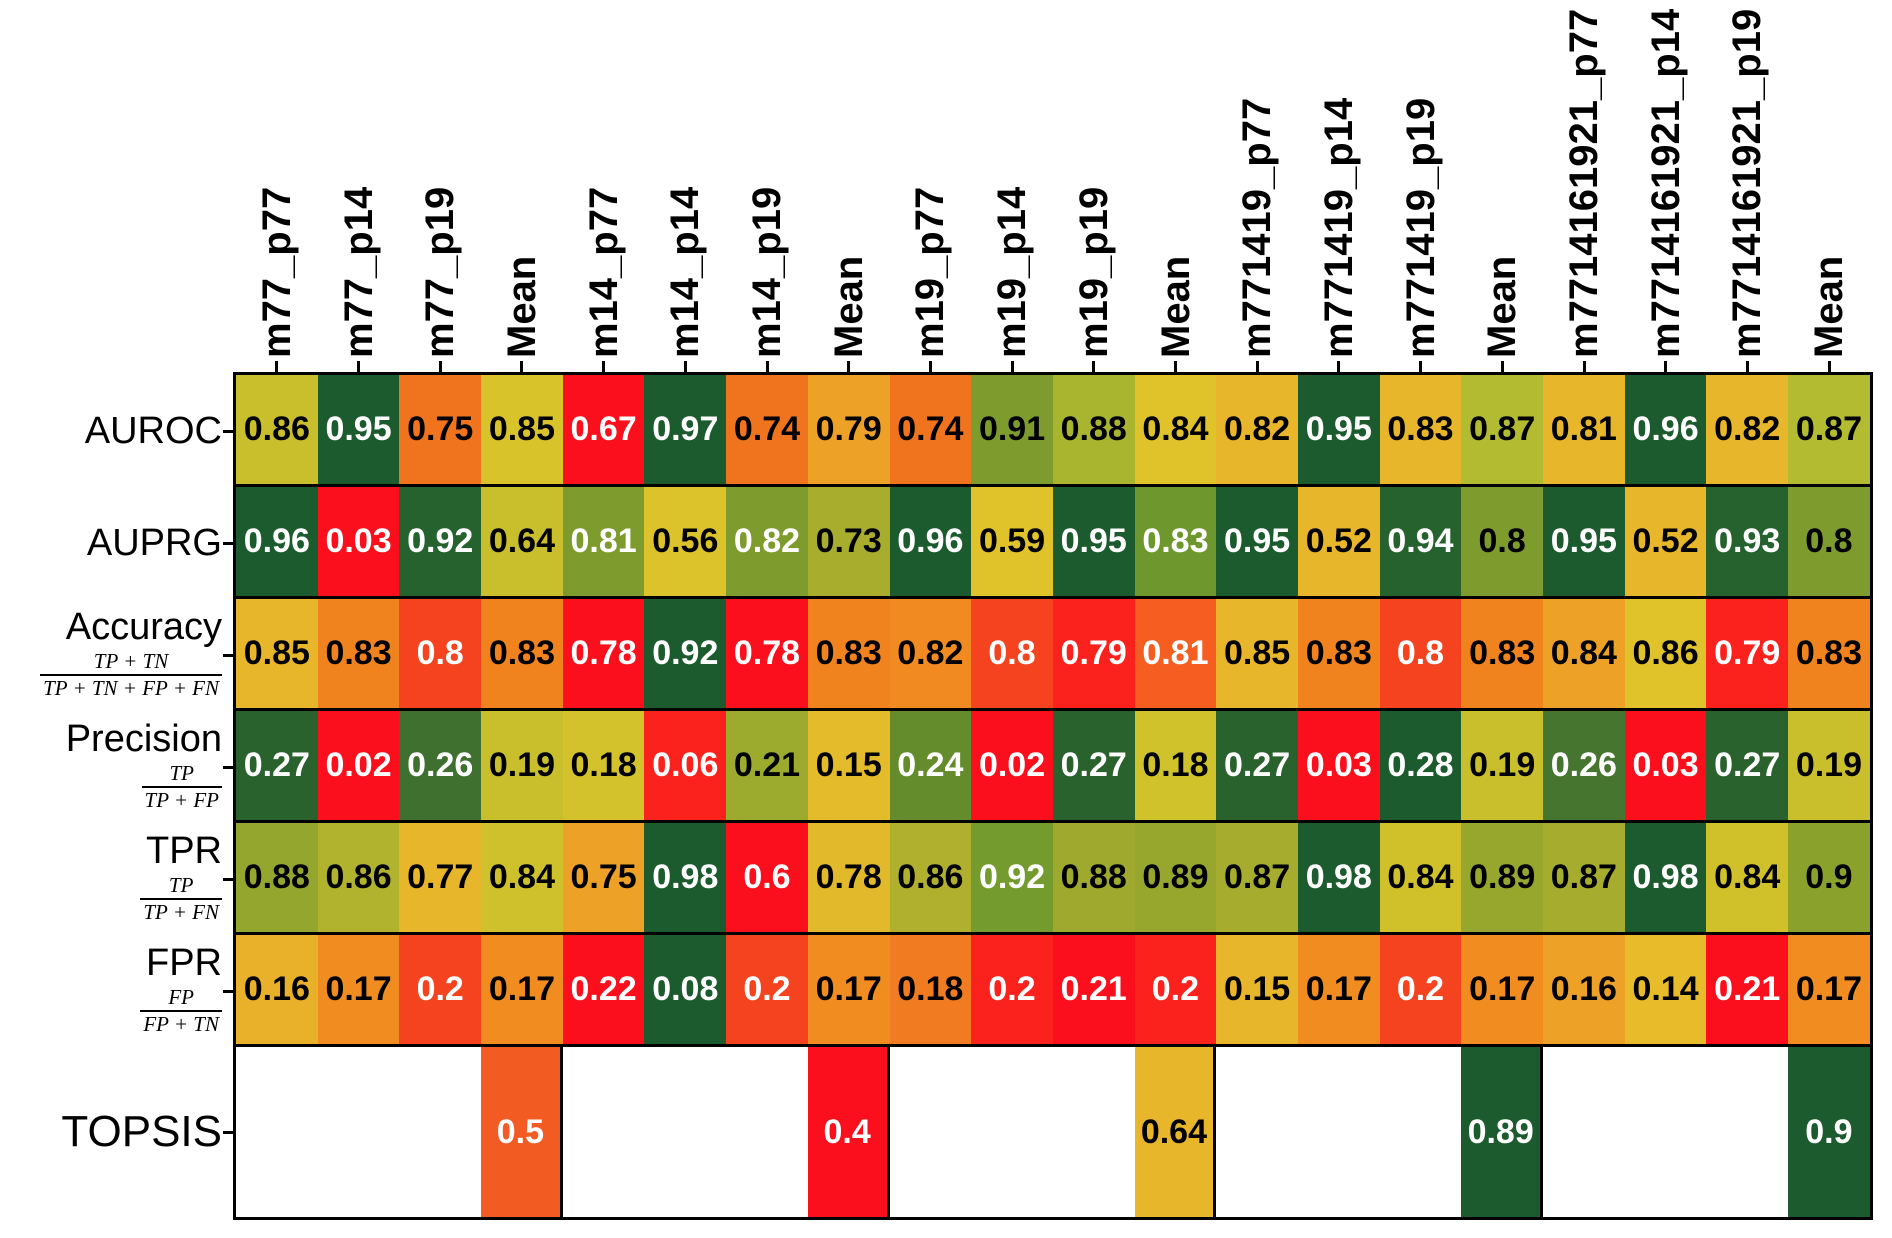 This screenshot has width=1892, height=1238. Describe the element at coordinates (1093, 429) in the screenshot. I see `heatmap-cell: 0.88` at that location.